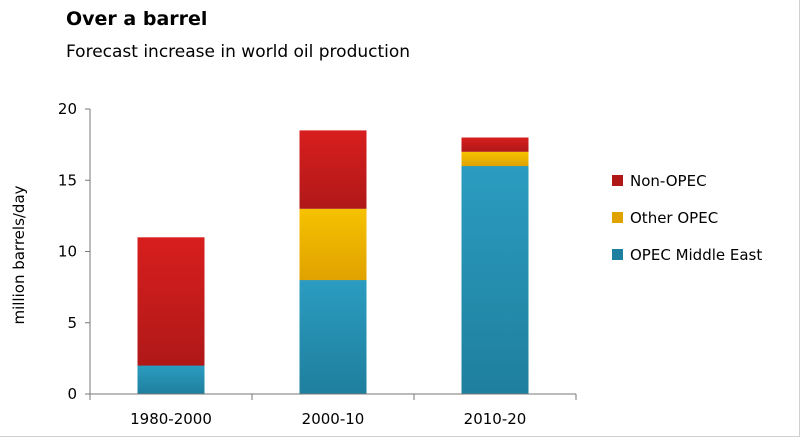  Describe the element at coordinates (67, 109) in the screenshot. I see `y-tick-label: 20` at that location.